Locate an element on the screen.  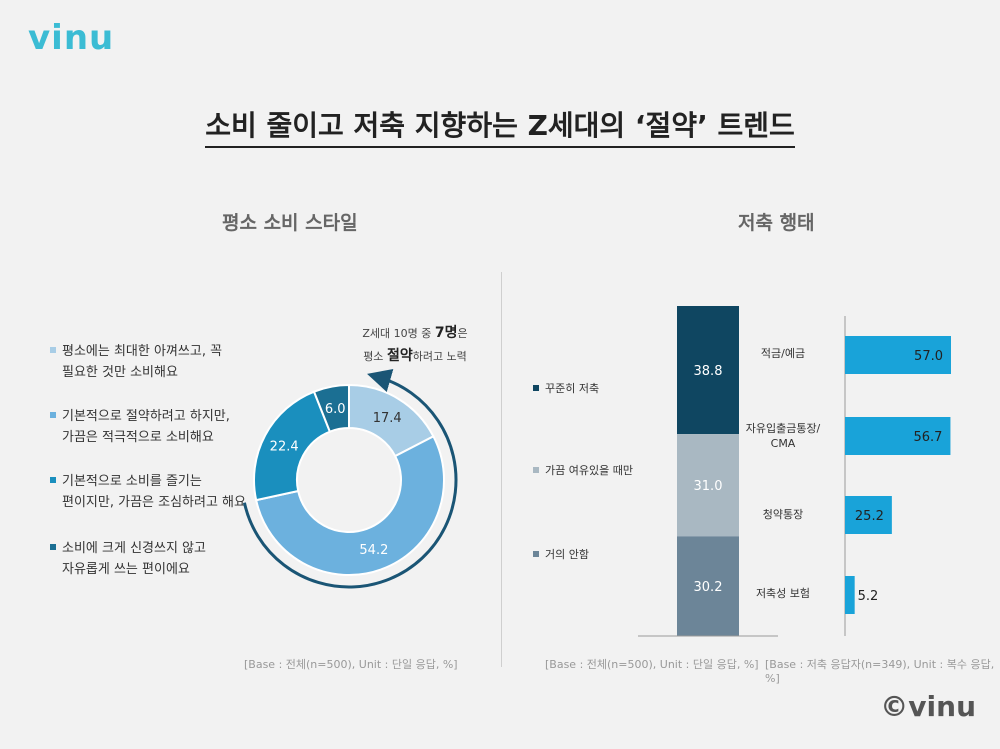
legend-line: 평소에는 최대한 아껴쓰고, 꼭 is located at coordinates (142, 351).